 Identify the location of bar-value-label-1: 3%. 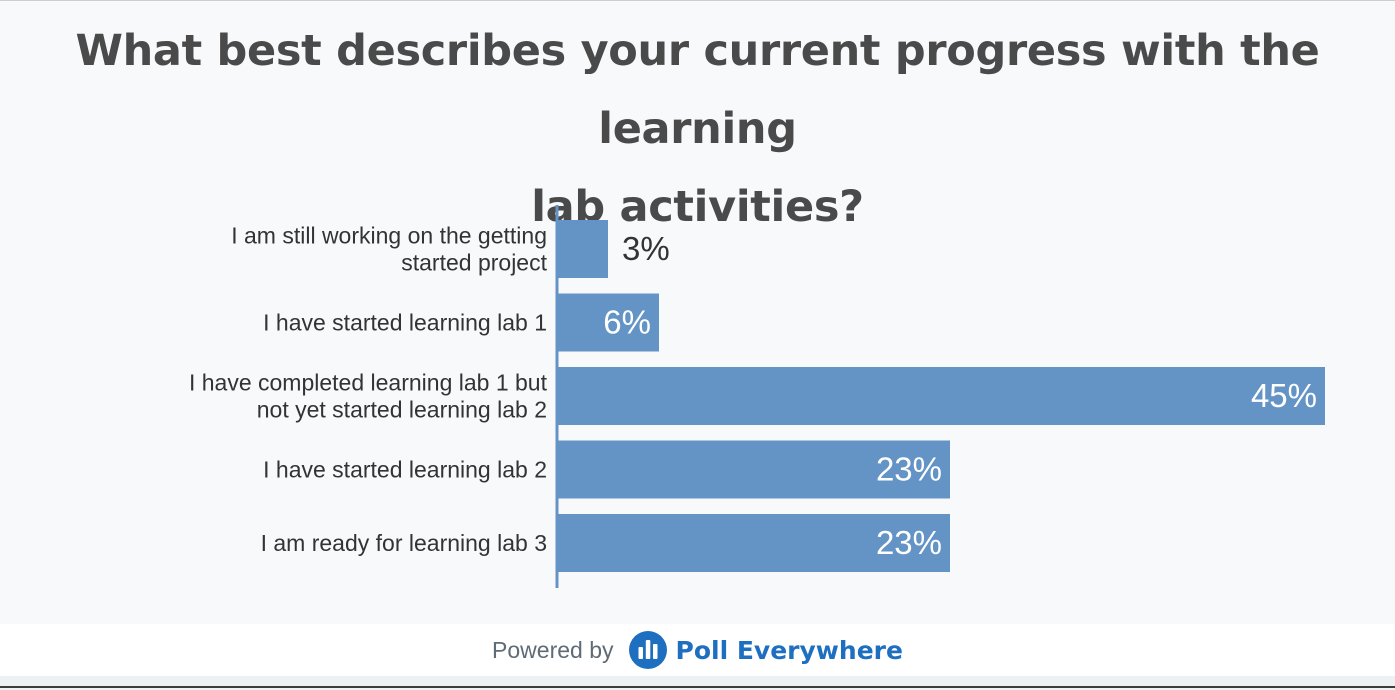
(646, 248).